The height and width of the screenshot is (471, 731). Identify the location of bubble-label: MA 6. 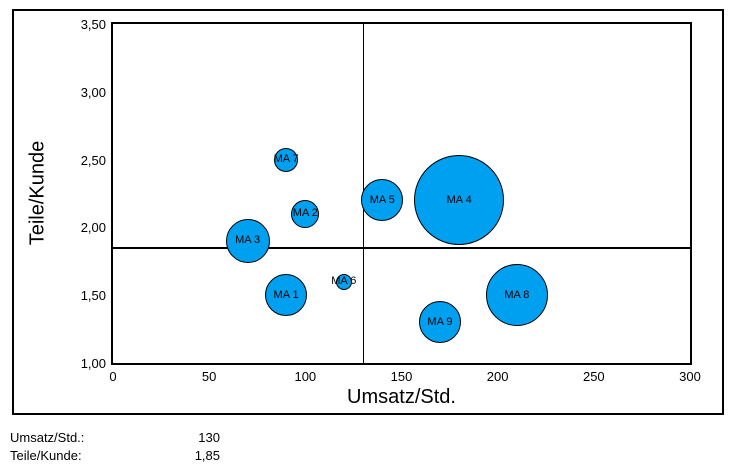
(344, 281).